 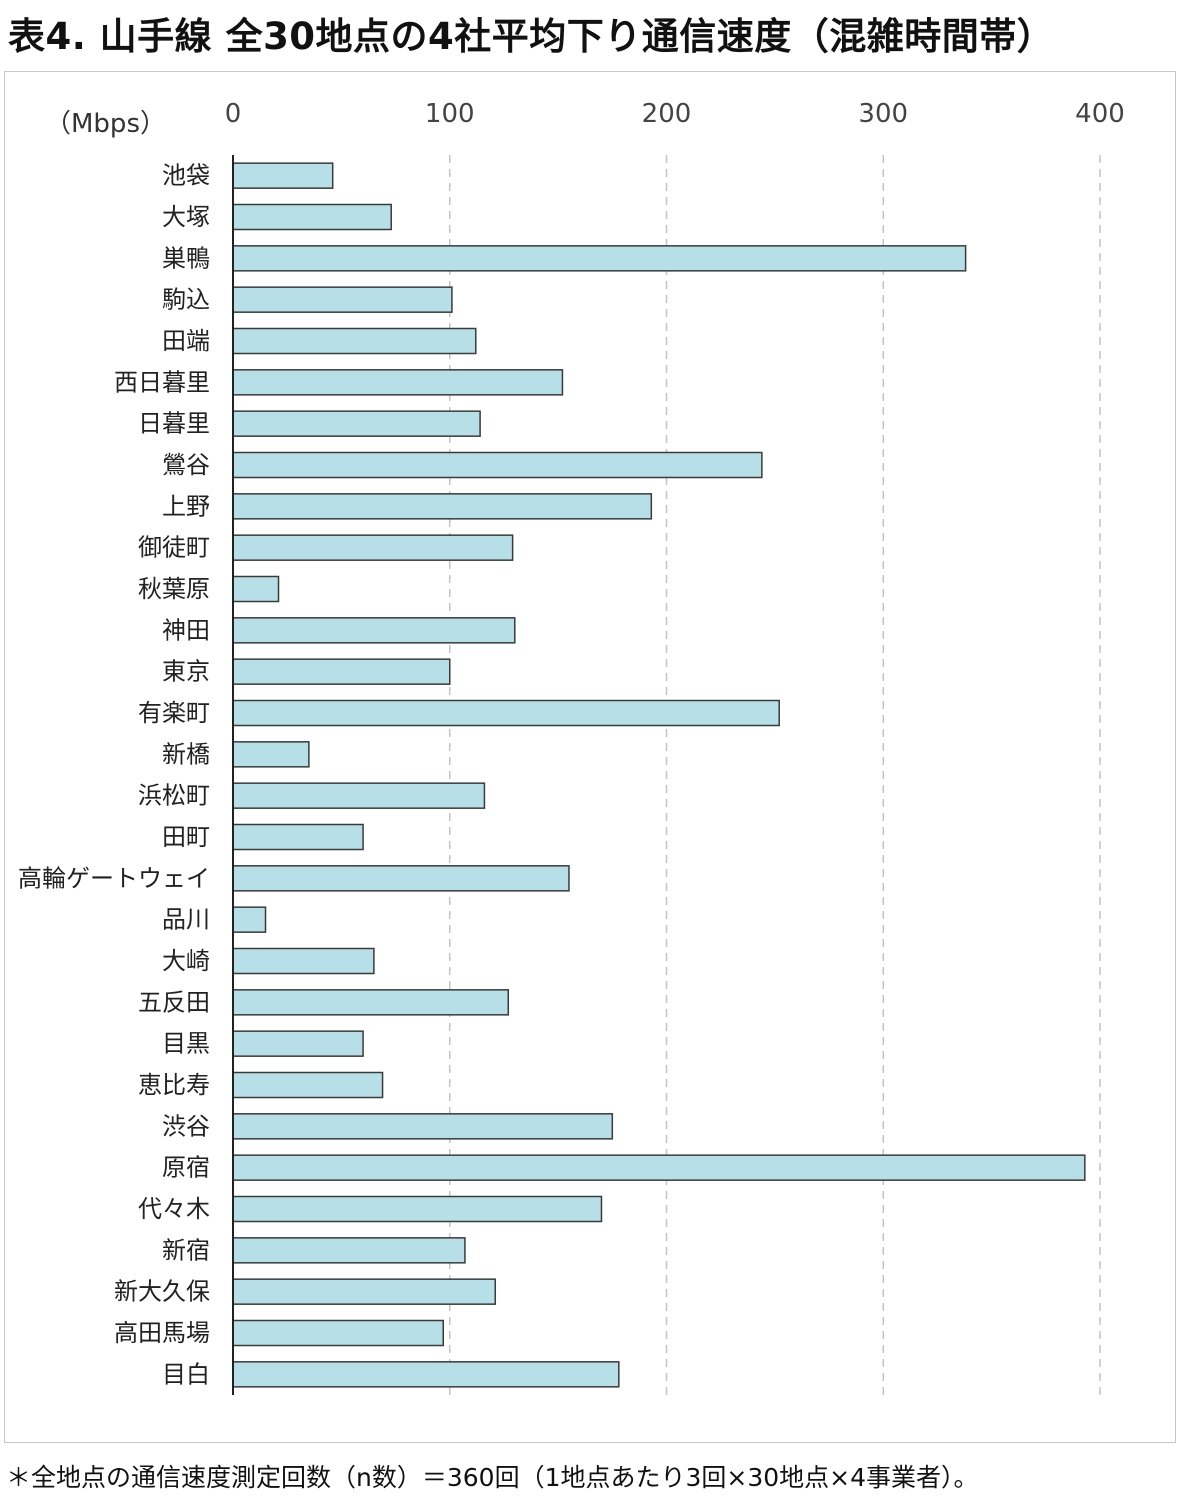 What do you see at coordinates (174, 589) in the screenshot?
I see `category-label: 秋葉原` at bounding box center [174, 589].